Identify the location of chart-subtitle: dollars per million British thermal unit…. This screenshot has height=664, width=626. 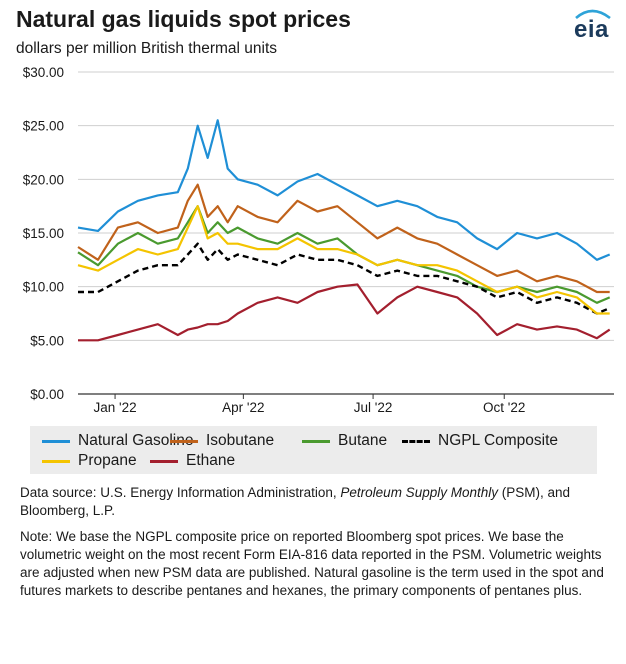
(147, 48).